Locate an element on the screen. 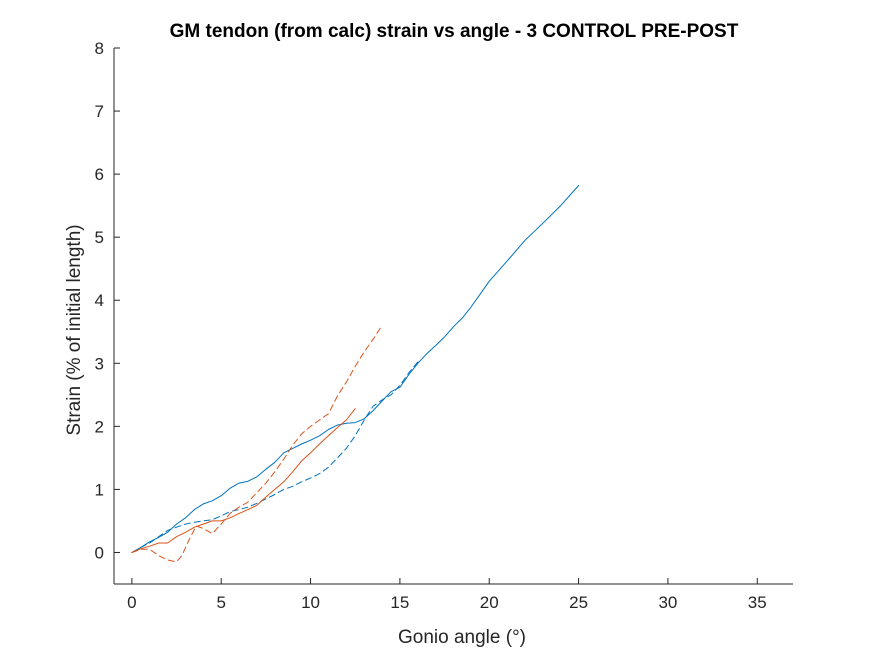 This screenshot has height=656, width=875. x-tick-label: 15 is located at coordinates (399, 602).